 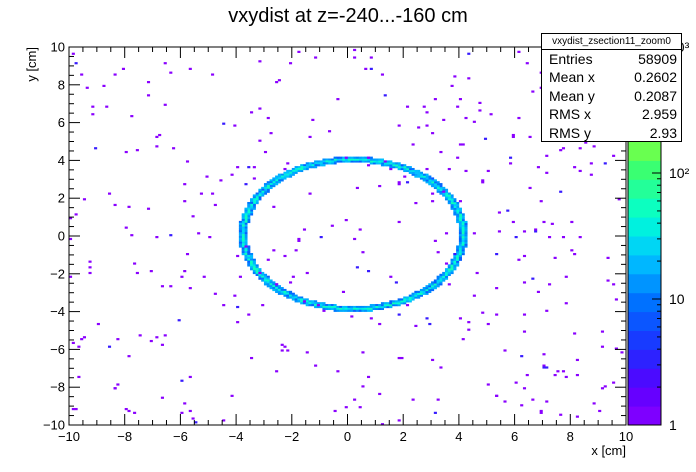 I want to click on x-tick-label: −6, so click(x=180, y=436).